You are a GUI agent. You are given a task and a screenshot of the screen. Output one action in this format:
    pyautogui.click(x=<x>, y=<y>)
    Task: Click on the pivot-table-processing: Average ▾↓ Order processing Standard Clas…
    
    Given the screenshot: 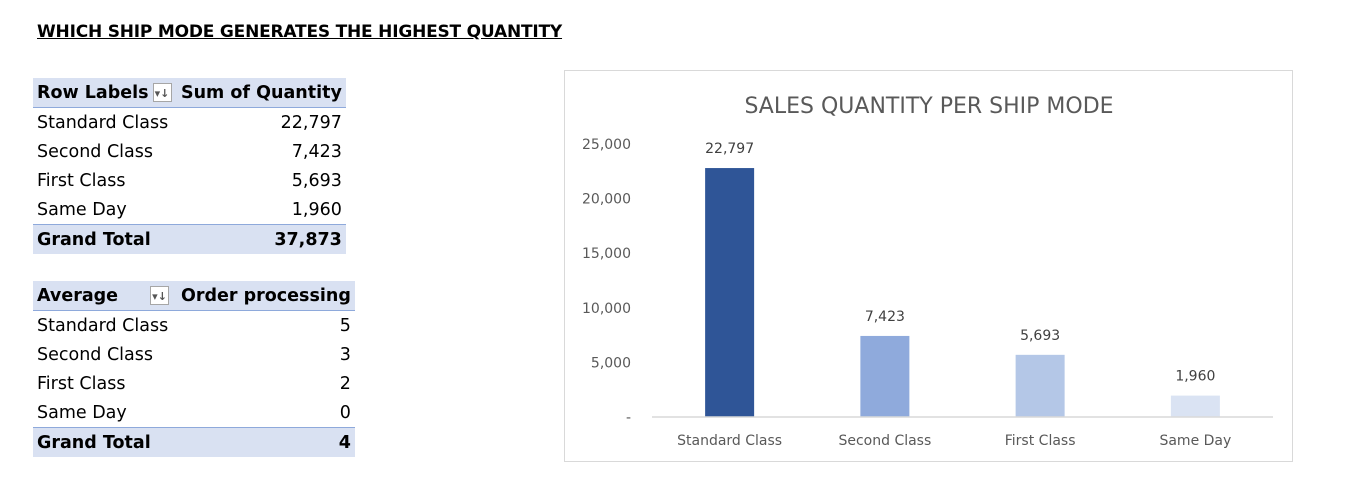 What is the action you would take?
    pyautogui.click(x=194, y=369)
    